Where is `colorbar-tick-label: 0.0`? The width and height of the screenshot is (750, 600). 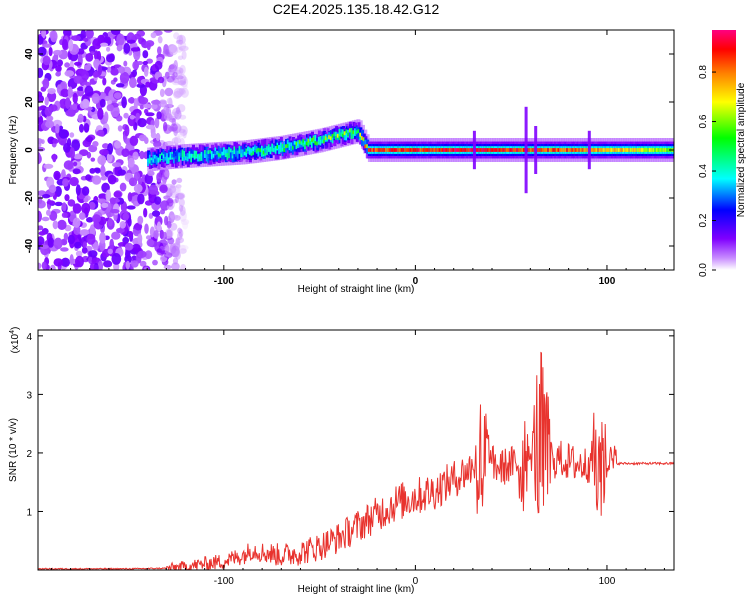
colorbar-tick-label: 0.0 is located at coordinates (703, 270).